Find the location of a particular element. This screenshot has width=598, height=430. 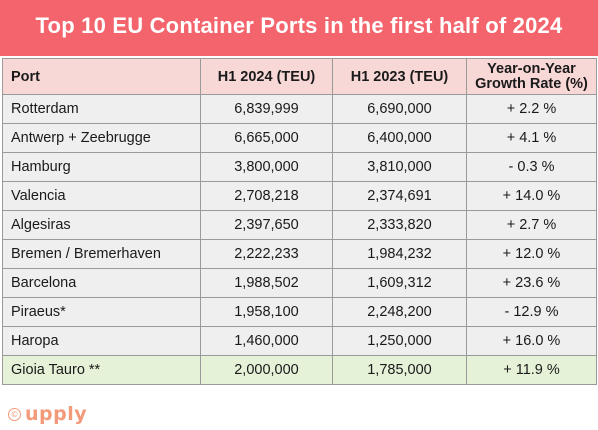

table-row: Gioia Tauro ** 2,000,000 1,785,000 + 11.9 % is located at coordinates (299, 370).